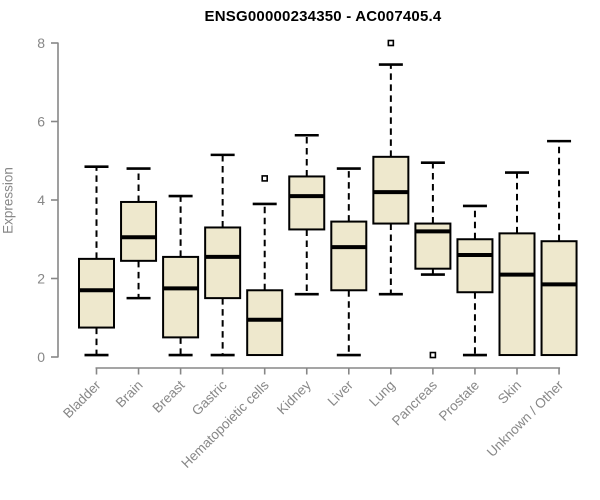 This screenshot has height=500, width=600. What do you see at coordinates (265, 323) in the screenshot?
I see `box-hematopoietic-cells` at bounding box center [265, 323].